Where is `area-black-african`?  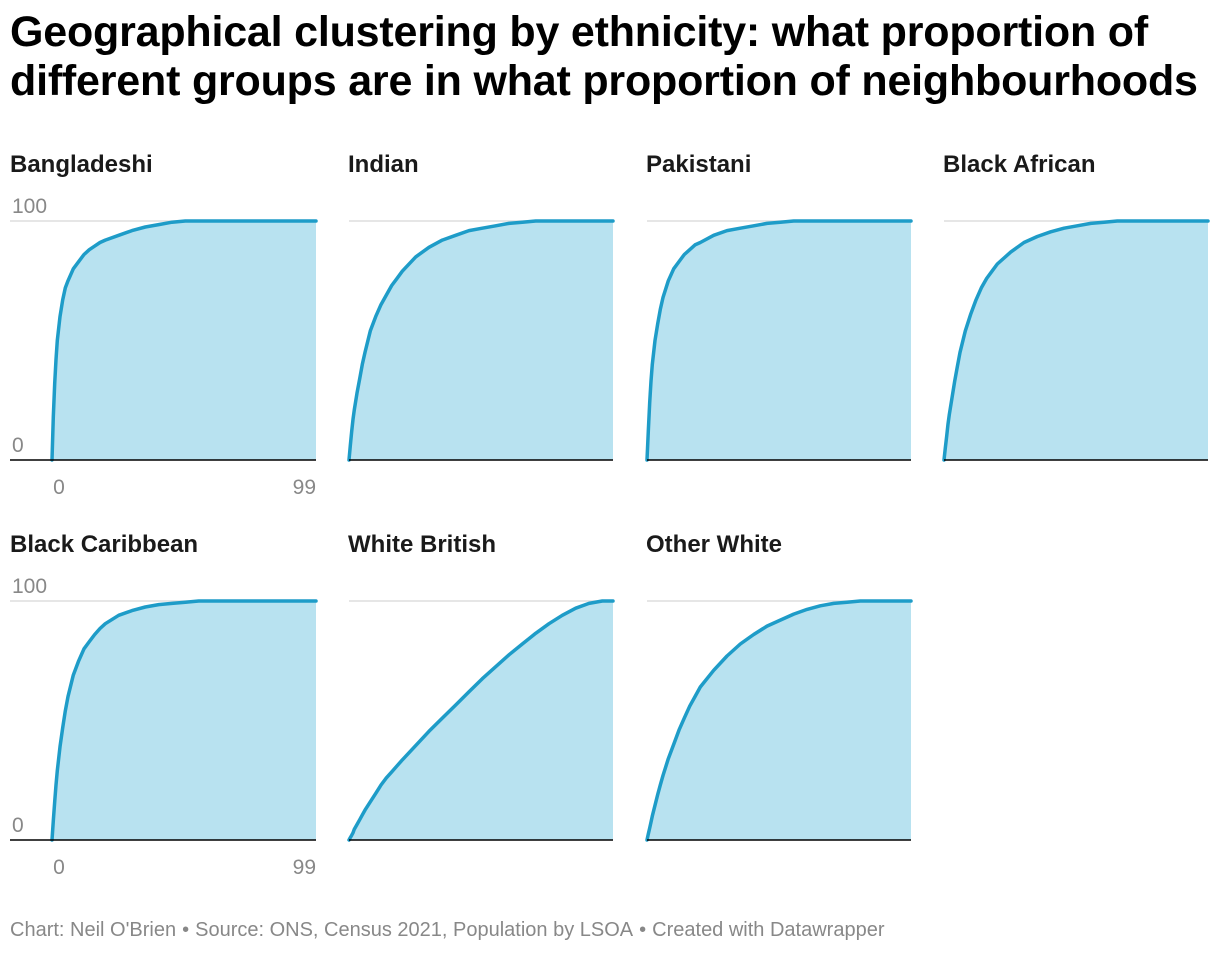 area-black-african is located at coordinates (1076, 340).